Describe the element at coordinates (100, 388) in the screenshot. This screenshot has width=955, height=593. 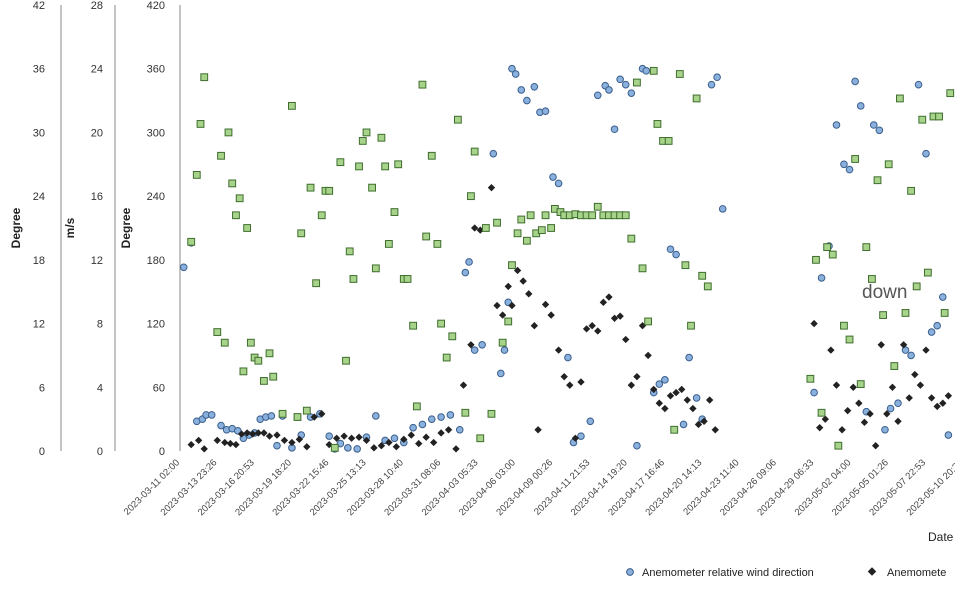
I see `y-tick-label: 4` at that location.